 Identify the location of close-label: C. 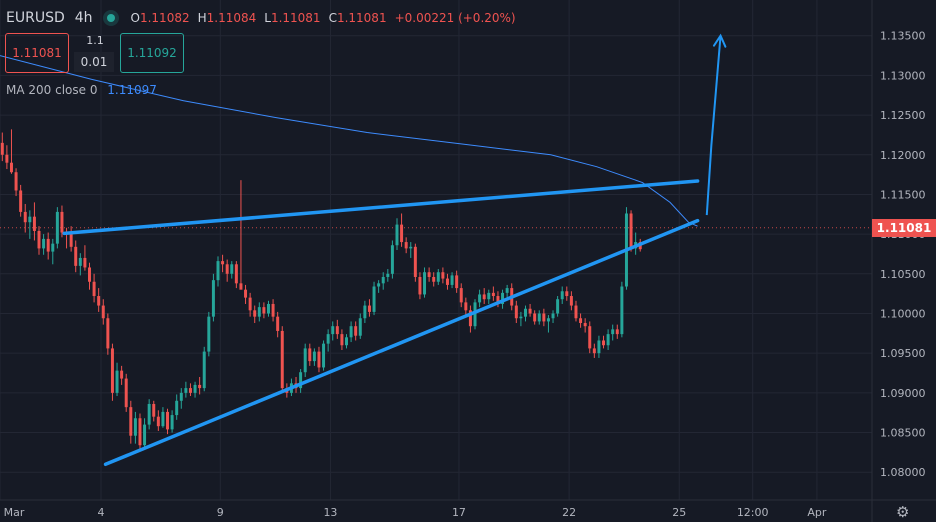
(332, 18).